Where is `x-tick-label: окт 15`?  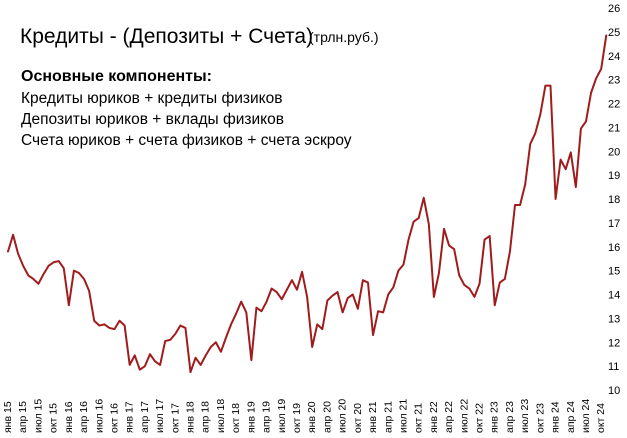
x-tick-label: окт 15 is located at coordinates (54, 418).